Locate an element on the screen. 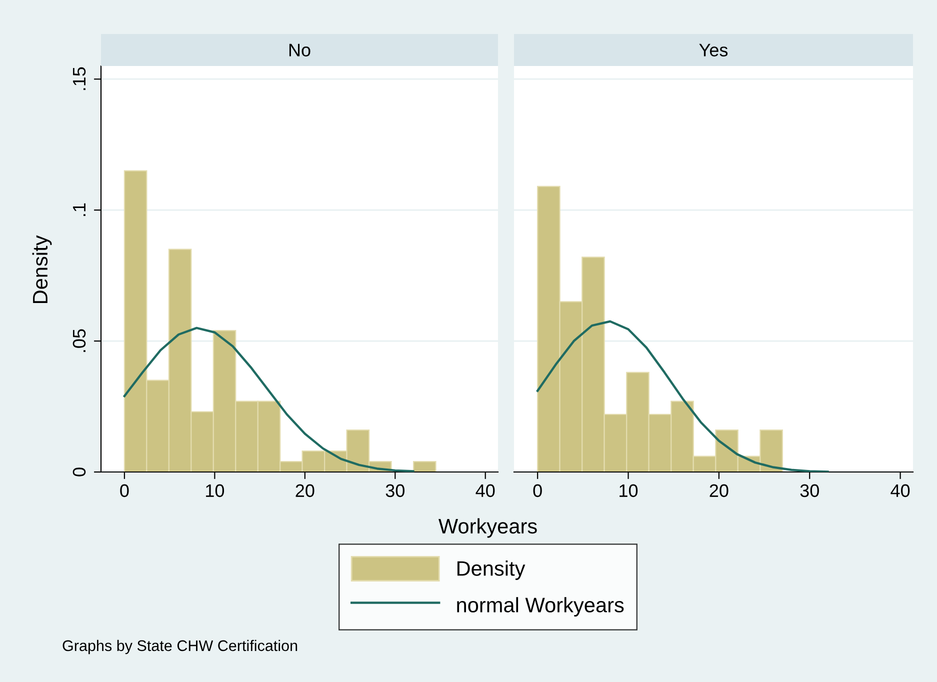 Image resolution: width=937 pixels, height=682 pixels. chart-title: No is located at coordinates (299, 50).